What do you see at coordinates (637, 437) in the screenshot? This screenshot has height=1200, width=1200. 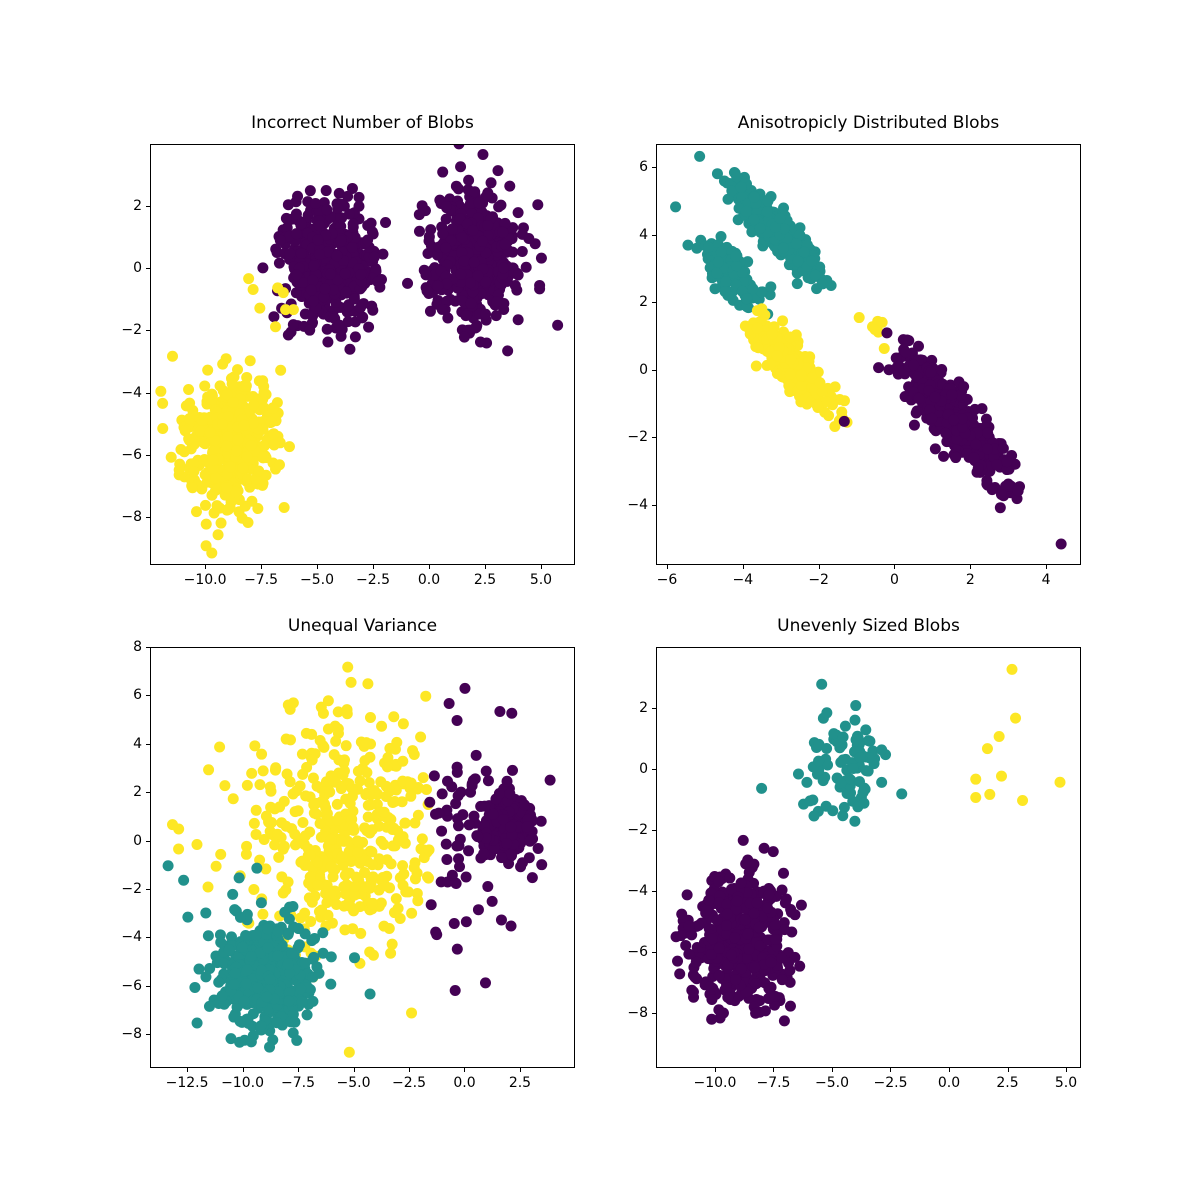 I see `y-tick-label: −2` at bounding box center [637, 437].